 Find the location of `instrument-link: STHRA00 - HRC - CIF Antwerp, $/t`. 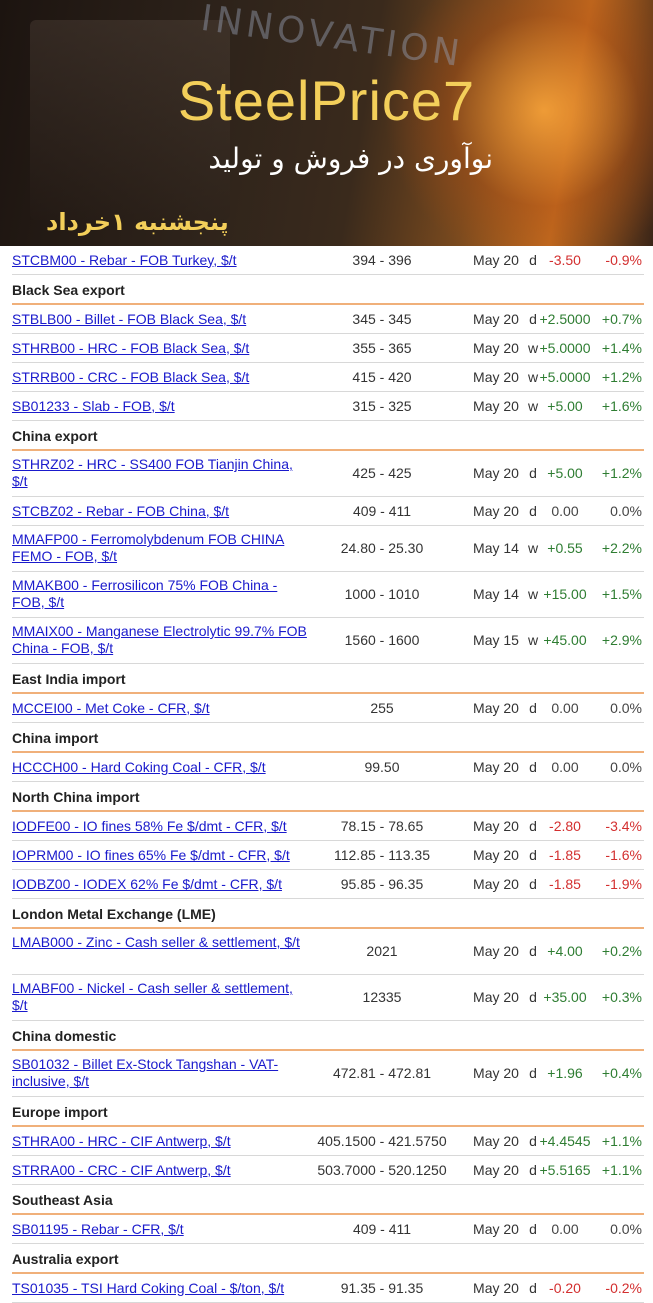

instrument-link: STHRA00 - HRC - CIF Antwerp, $/t is located at coordinates (121, 1140).